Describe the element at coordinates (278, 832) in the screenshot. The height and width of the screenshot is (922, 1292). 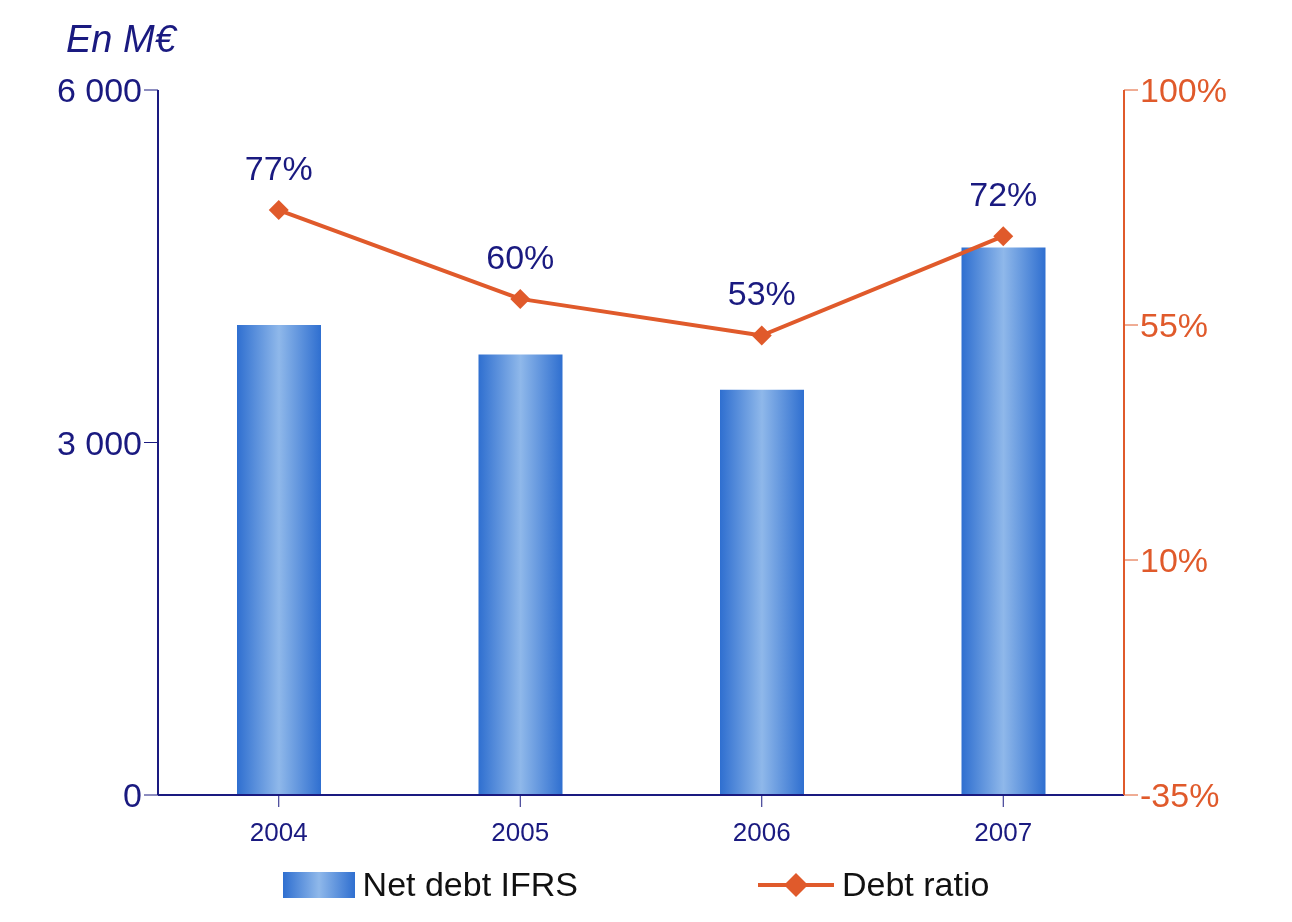
I see `x-tick-label: 2004` at that location.